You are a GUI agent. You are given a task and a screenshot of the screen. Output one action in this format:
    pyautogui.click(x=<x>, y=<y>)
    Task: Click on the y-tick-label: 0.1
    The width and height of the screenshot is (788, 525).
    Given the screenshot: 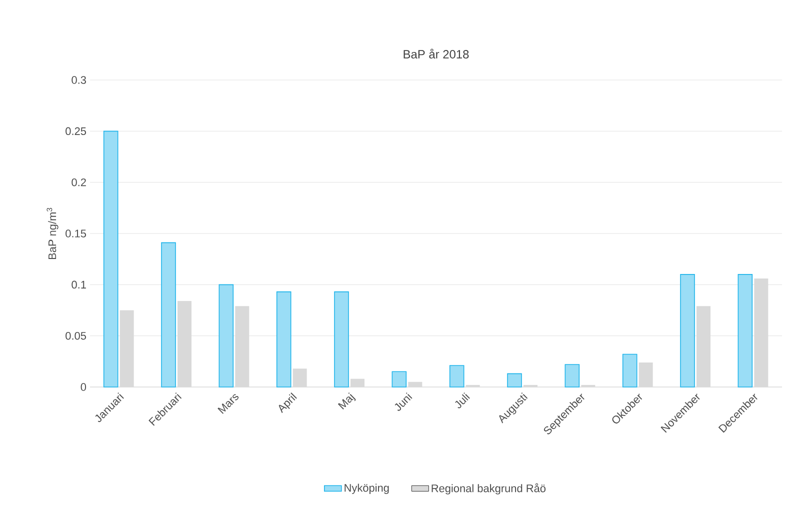 What is the action you would take?
    pyautogui.click(x=79, y=284)
    